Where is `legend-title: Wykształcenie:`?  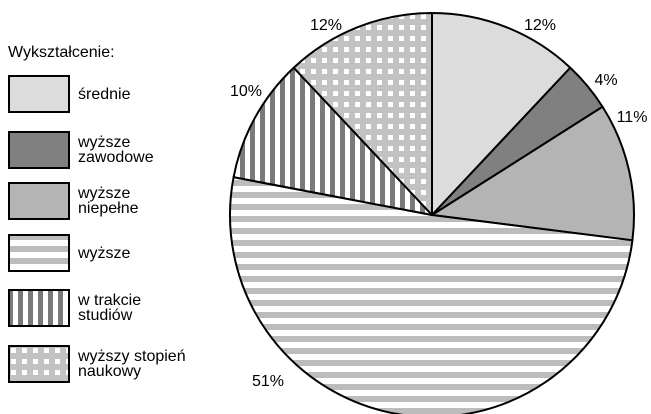 legend-title: Wykształcenie: is located at coordinates (61, 52).